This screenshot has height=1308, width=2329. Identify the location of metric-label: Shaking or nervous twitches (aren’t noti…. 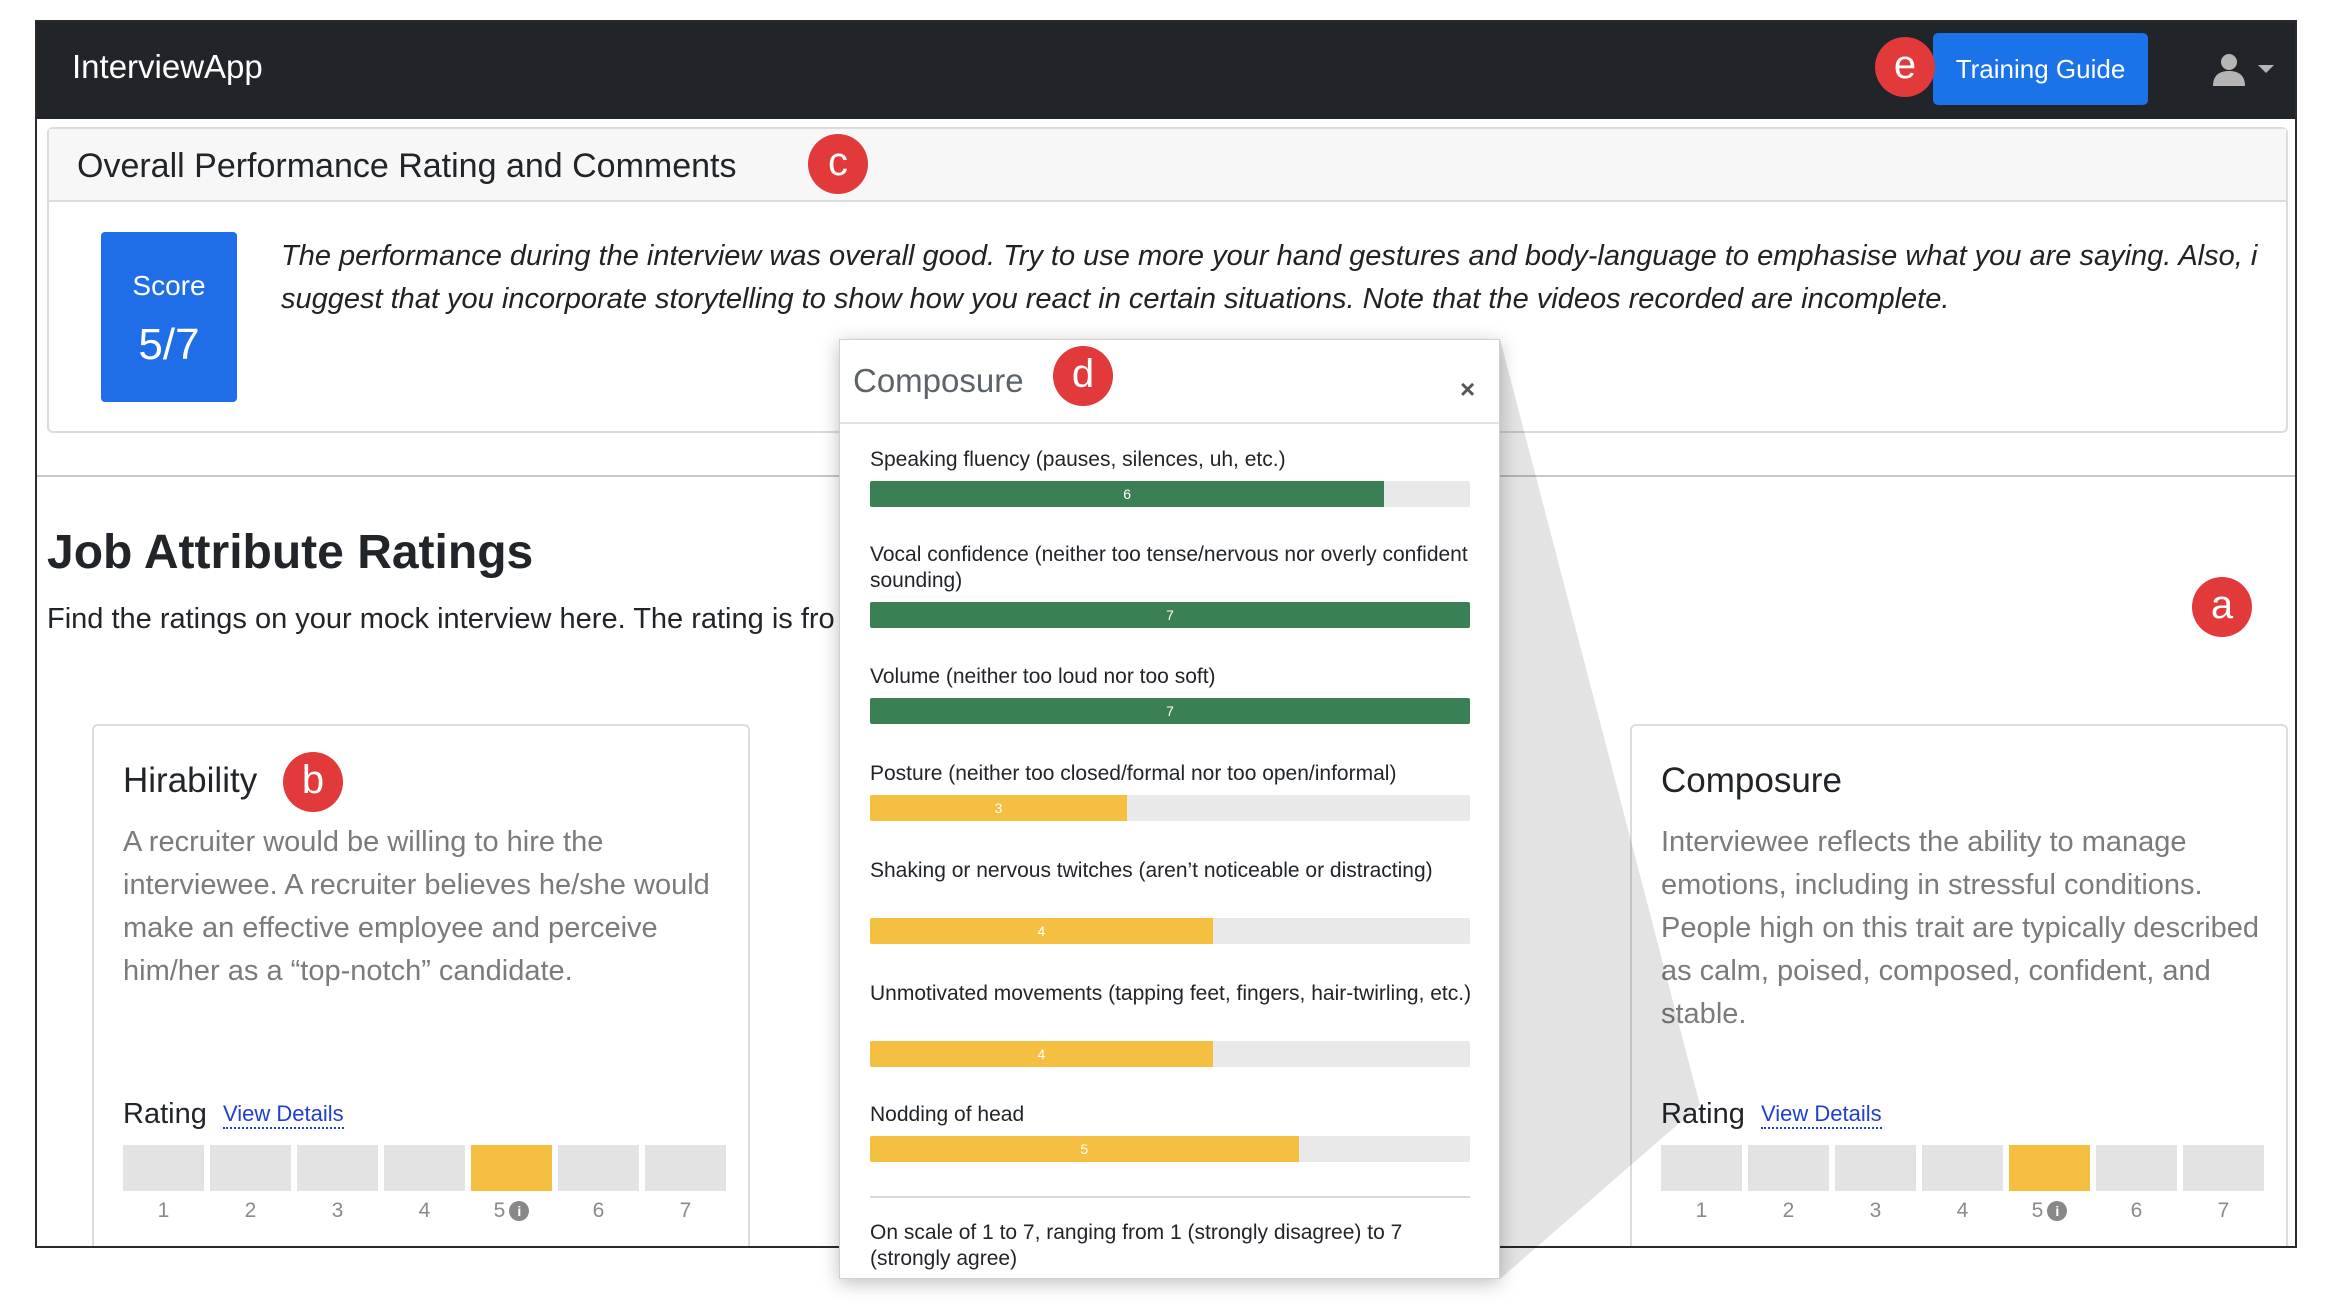
(1151, 870).